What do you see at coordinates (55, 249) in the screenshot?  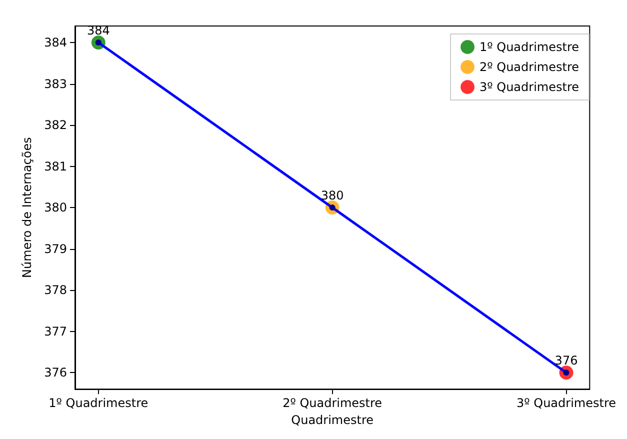 I see `y-tick-label: 379` at bounding box center [55, 249].